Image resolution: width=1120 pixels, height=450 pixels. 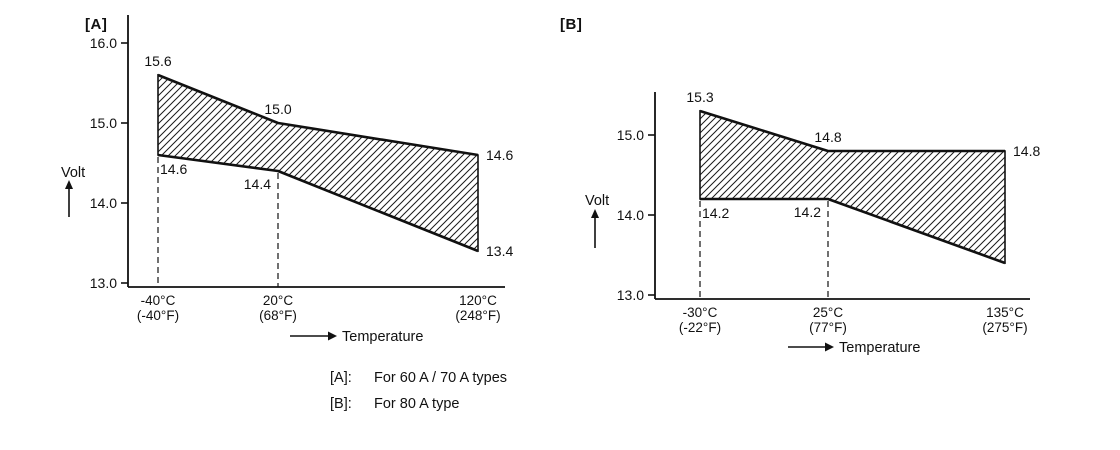 I want to click on x-tick-label: 25°C, so click(x=828, y=312).